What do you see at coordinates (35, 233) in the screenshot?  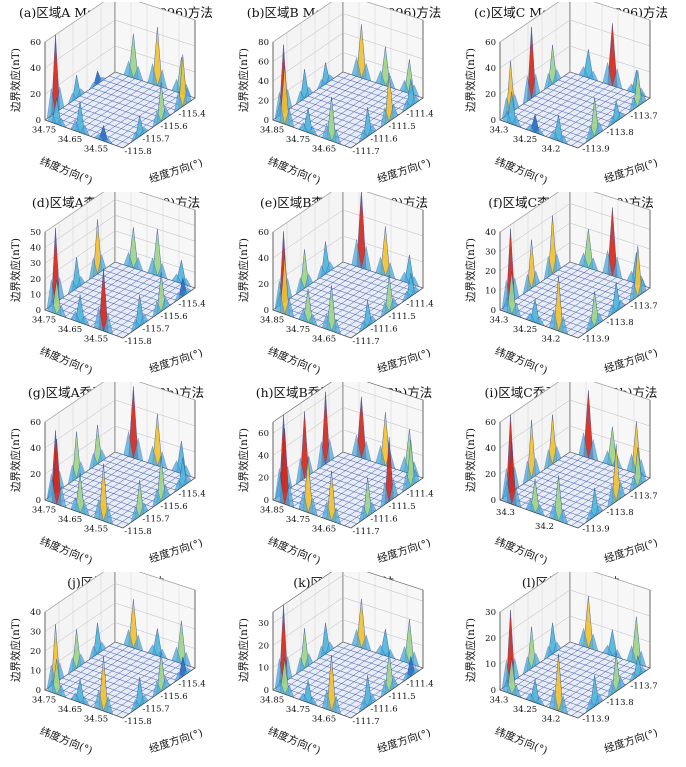 I see `z-tick-label: 50` at bounding box center [35, 233].